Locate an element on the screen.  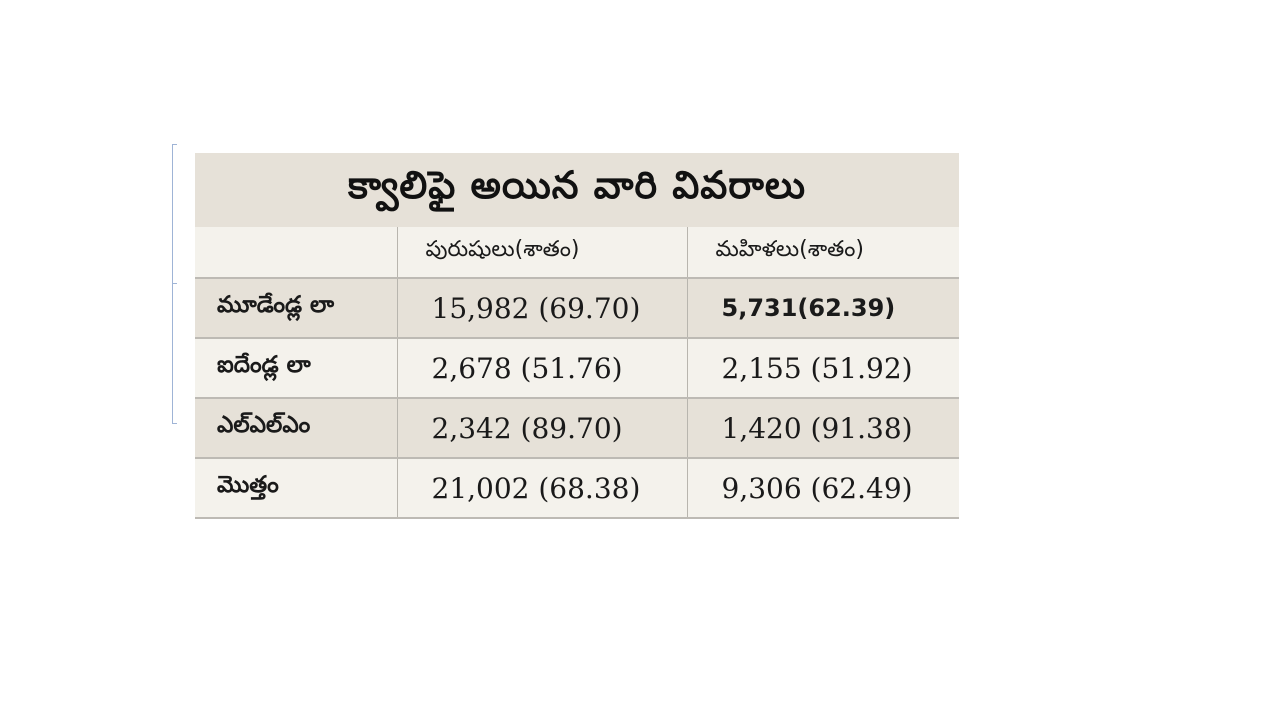
row-label: మూడేండ్ల లా is located at coordinates (296, 308).